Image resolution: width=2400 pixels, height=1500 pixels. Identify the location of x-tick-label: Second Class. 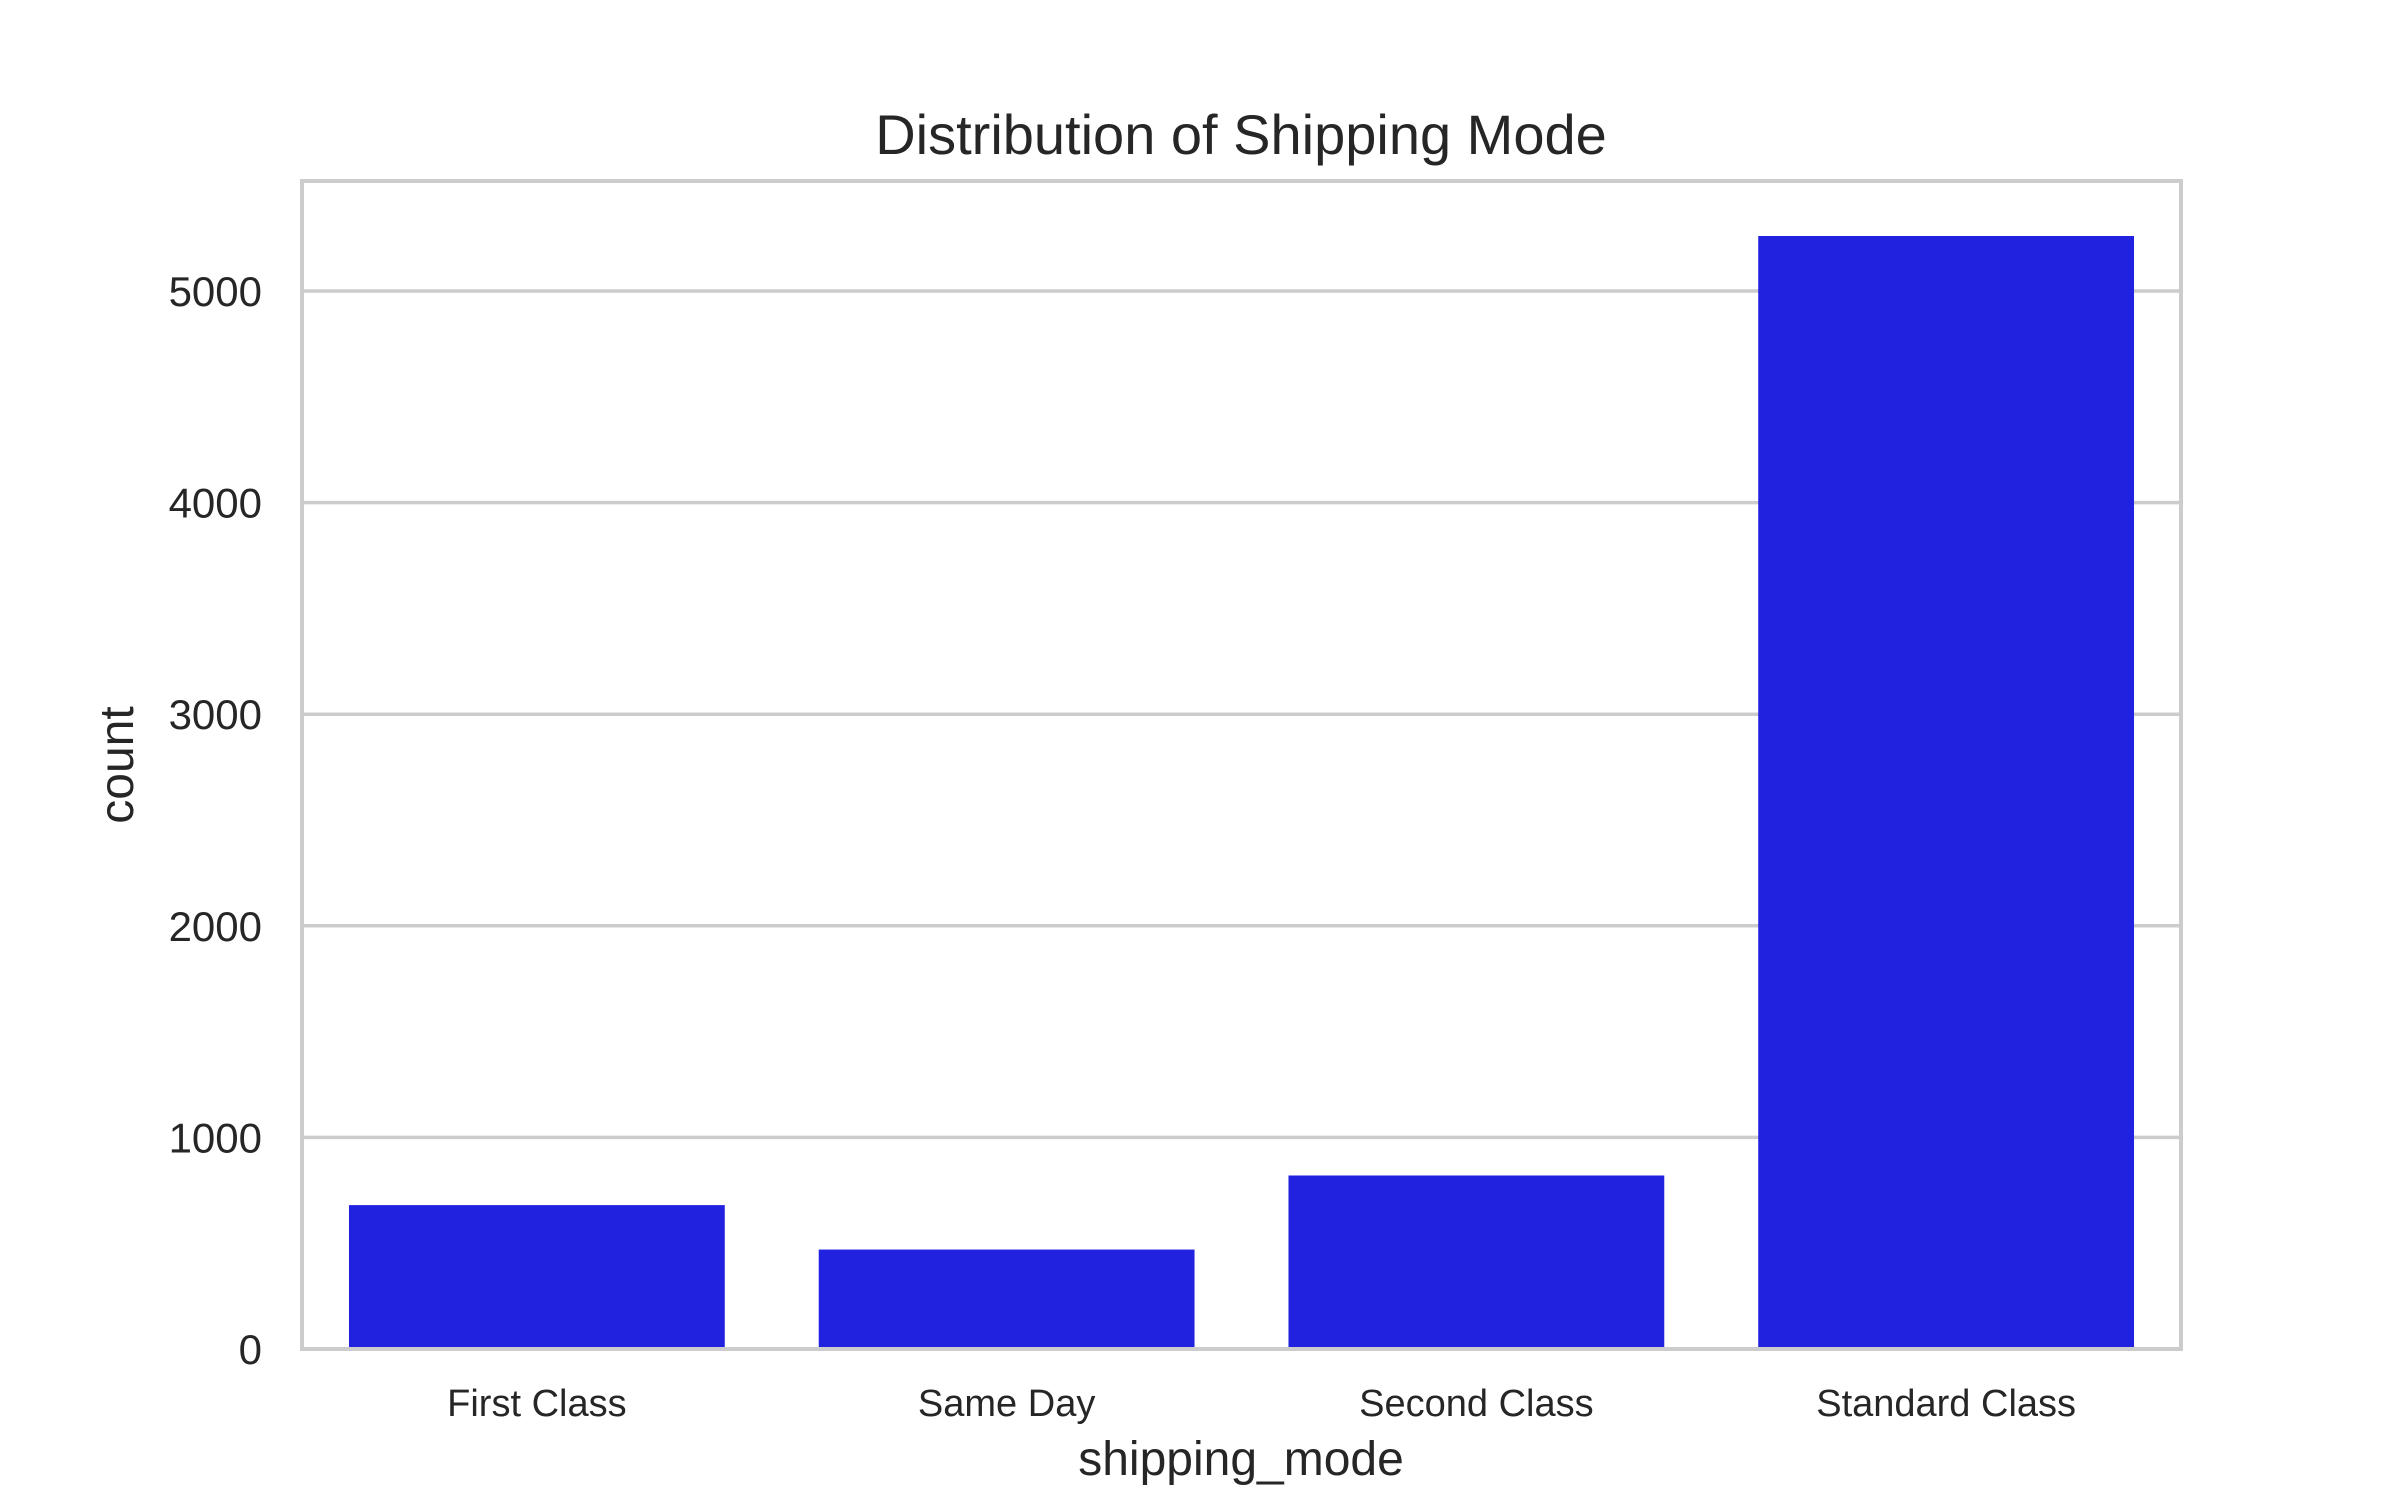
(1476, 1404).